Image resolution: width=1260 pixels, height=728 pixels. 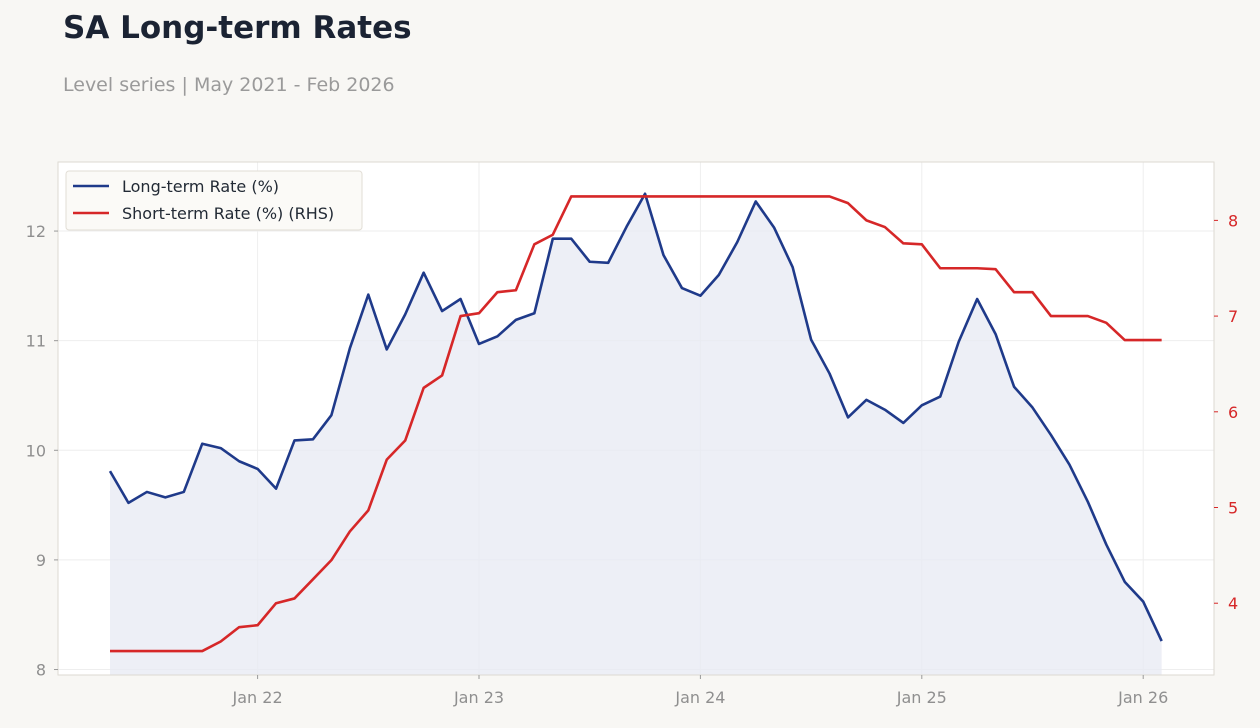 What do you see at coordinates (257, 697) in the screenshot?
I see `x-tick-label: Jan 22` at bounding box center [257, 697].